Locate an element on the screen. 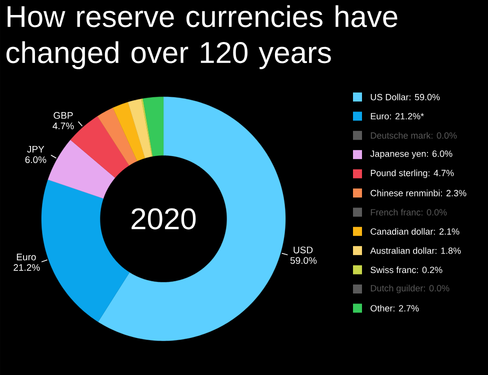  legend-label: Deutsche mark: 0.0% is located at coordinates (413, 135).